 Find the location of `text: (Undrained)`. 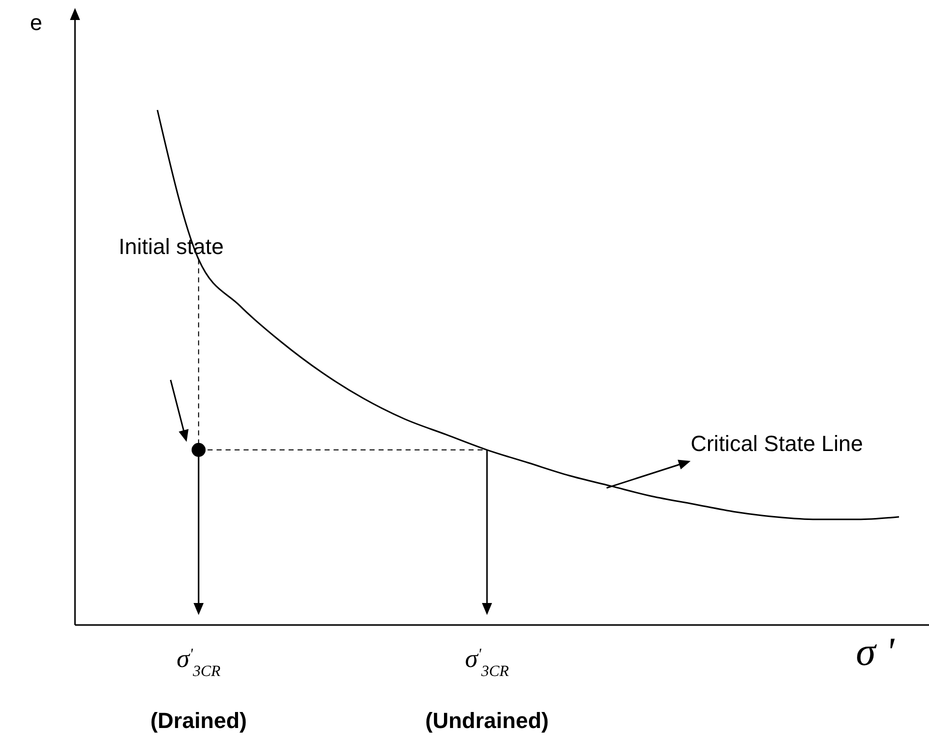

text: (Undrained) is located at coordinates (487, 720).